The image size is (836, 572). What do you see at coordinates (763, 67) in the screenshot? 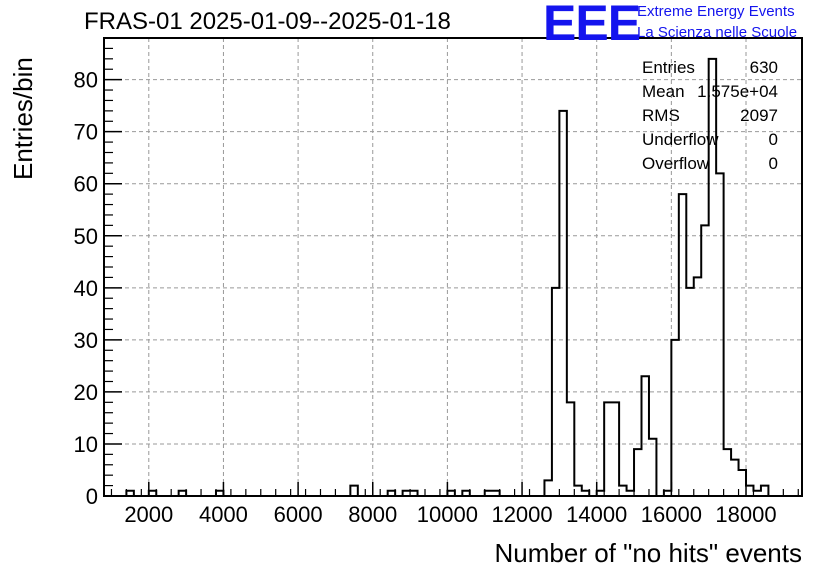
I see `stats-entries-value: 630` at bounding box center [763, 67].